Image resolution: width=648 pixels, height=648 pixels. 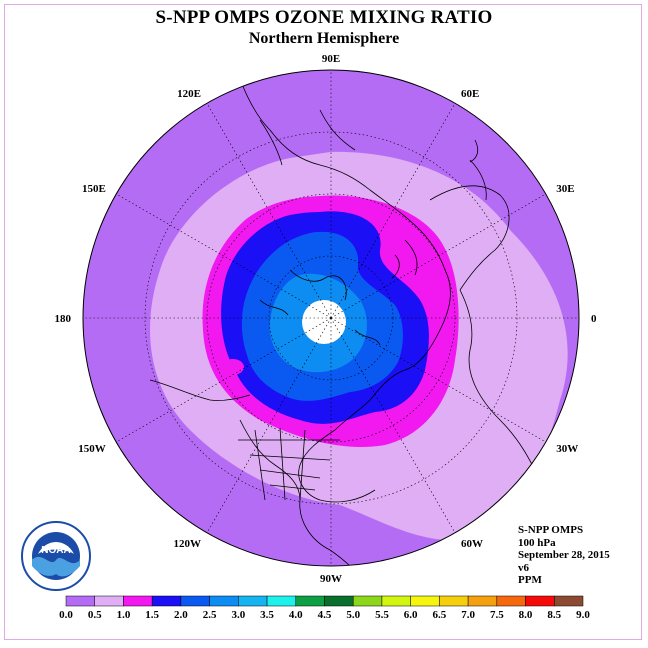 What do you see at coordinates (537, 542) in the screenshot?
I see `pressure-level-label: 100 hPa` at bounding box center [537, 542].